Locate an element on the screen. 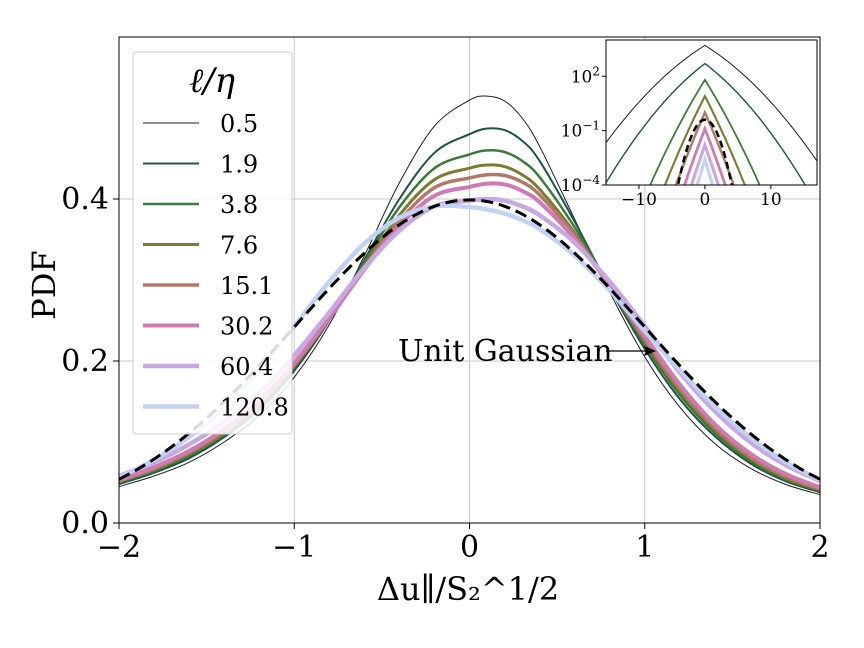  inset-y-tick-label: 10⁻¹ is located at coordinates (580, 130).